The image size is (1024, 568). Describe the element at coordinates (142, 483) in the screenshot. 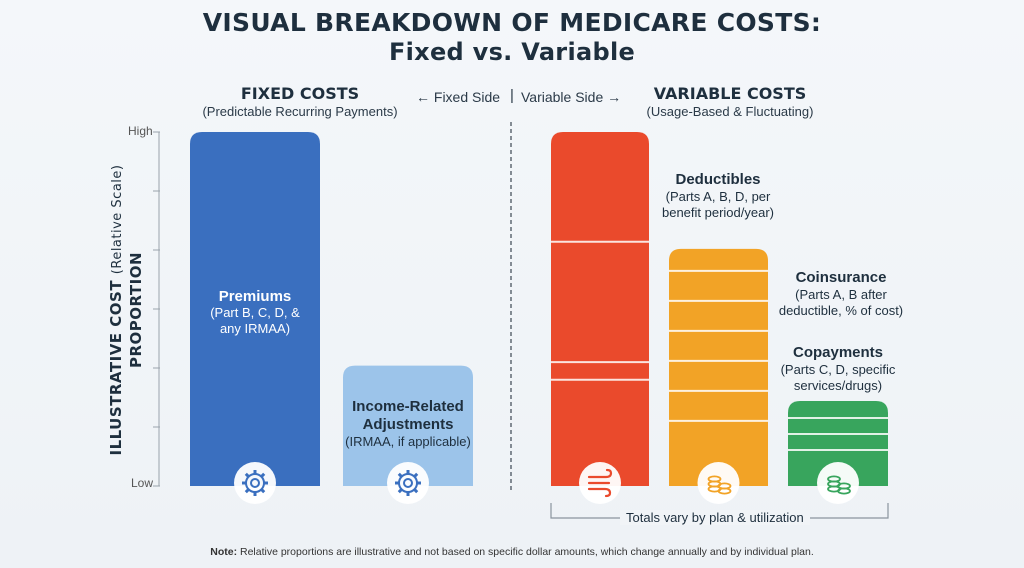

I see `y-tick-low: Low` at that location.